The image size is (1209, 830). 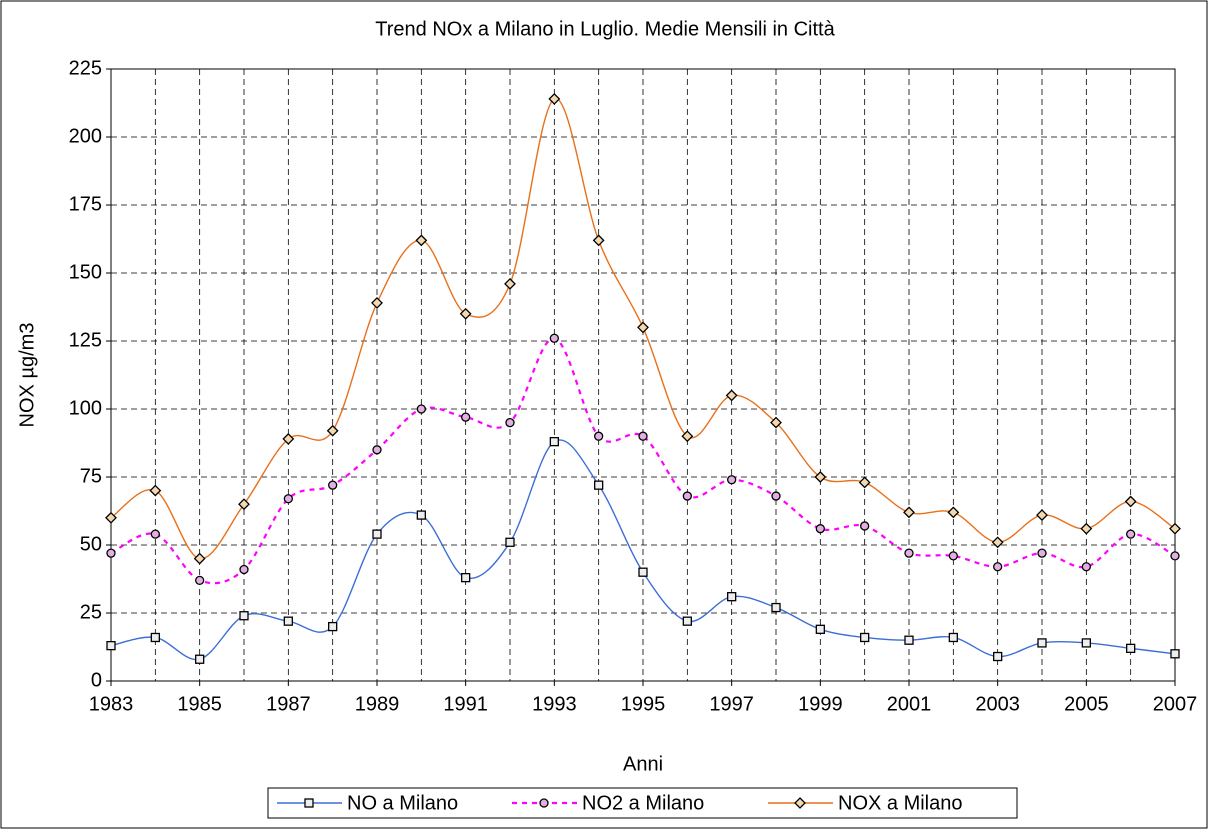 What do you see at coordinates (731, 704) in the screenshot?
I see `x-tick-label: 1997` at bounding box center [731, 704].